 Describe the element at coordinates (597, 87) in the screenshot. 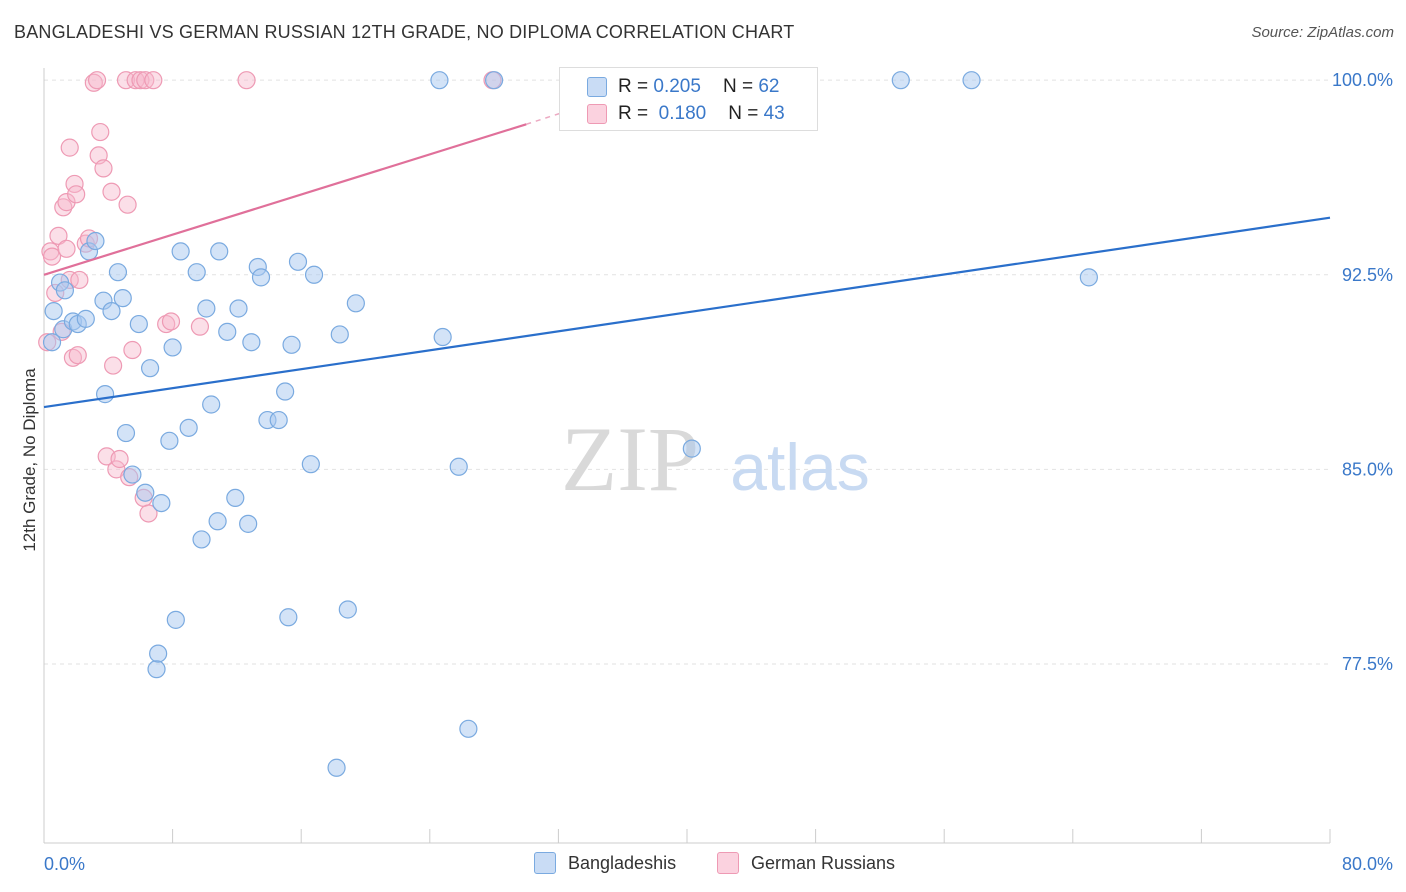

I see `legend-swatch-bangladeshis` at that location.